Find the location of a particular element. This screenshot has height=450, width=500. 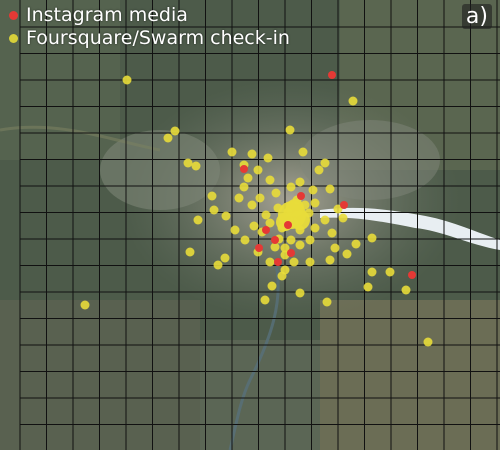

foursquare-point-cluster is located at coordinates (295, 208).